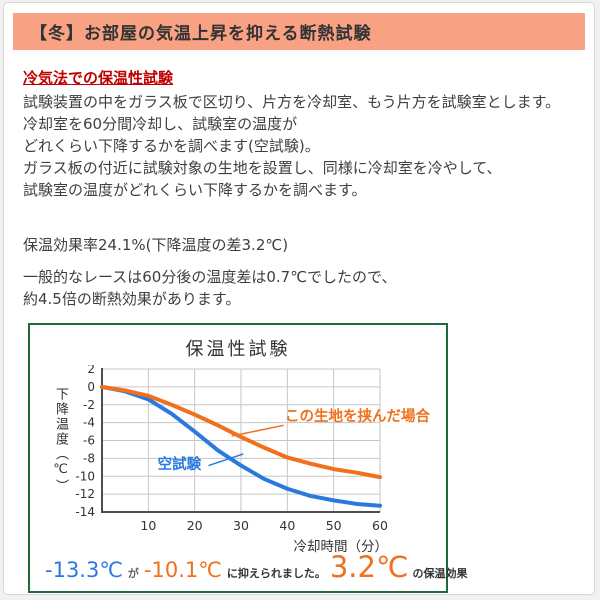 The height and width of the screenshot is (600, 600). Describe the element at coordinates (287, 525) in the screenshot. I see `svg-text: 40` at that location.